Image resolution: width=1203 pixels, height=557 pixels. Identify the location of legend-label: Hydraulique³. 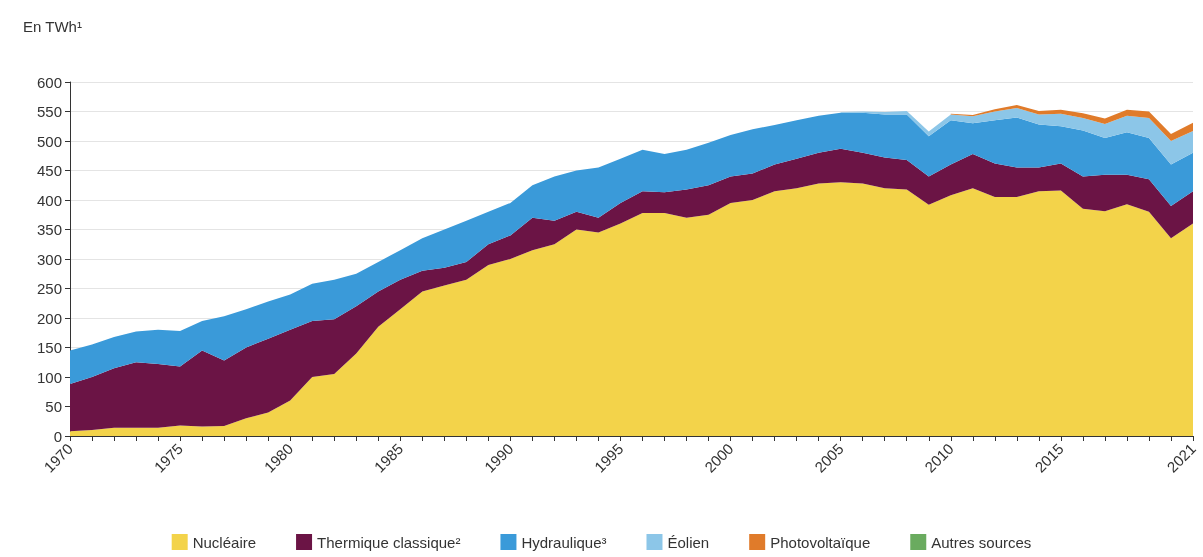
(564, 542).